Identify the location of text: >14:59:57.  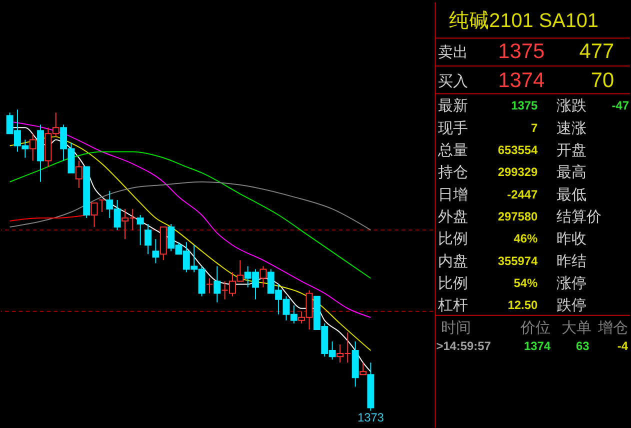
(464, 346).